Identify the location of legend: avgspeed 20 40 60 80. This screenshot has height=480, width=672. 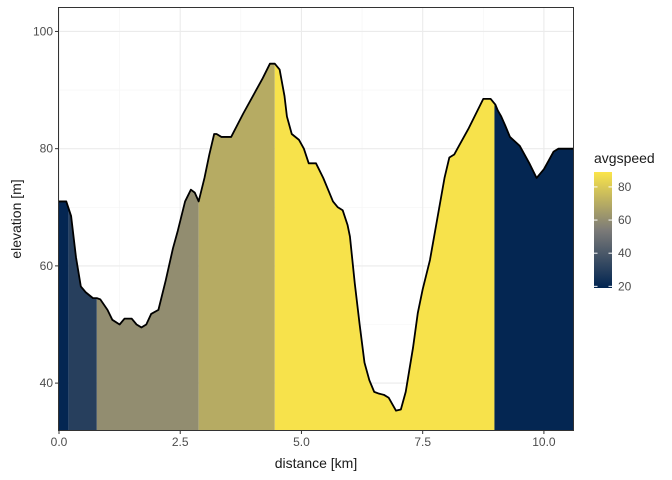
(624, 221).